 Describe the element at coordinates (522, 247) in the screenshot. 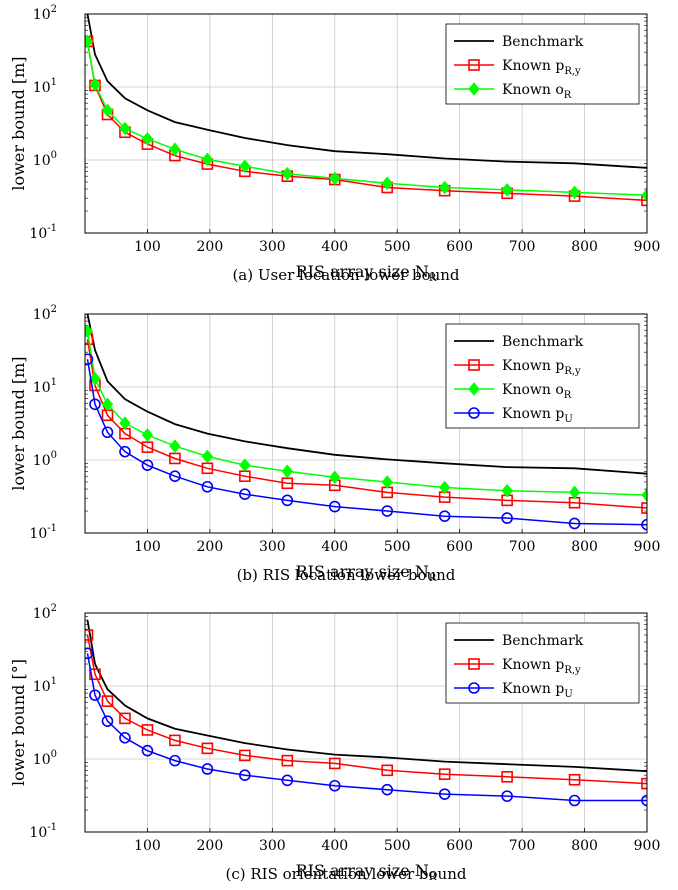

I see `x-tick-label: 700` at that location.